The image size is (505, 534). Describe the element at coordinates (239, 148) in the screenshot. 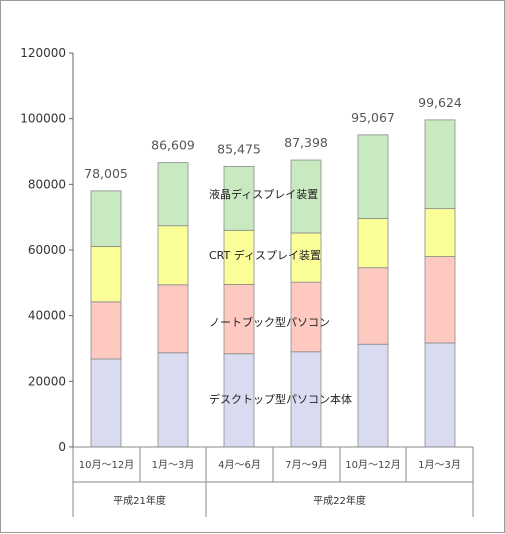

I see `total-value-label: 85,475` at that location.